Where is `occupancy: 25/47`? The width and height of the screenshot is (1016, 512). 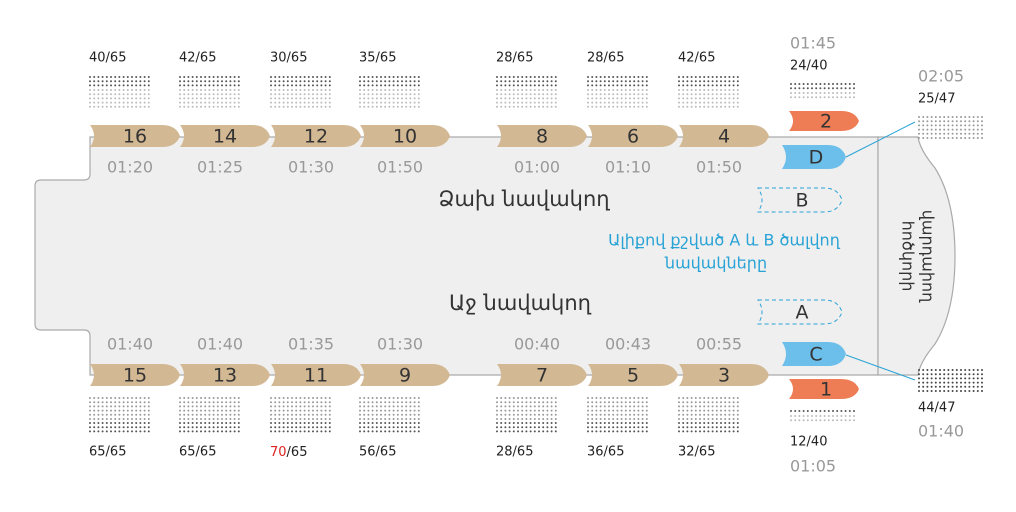
occupancy: 25/47 is located at coordinates (936, 99).